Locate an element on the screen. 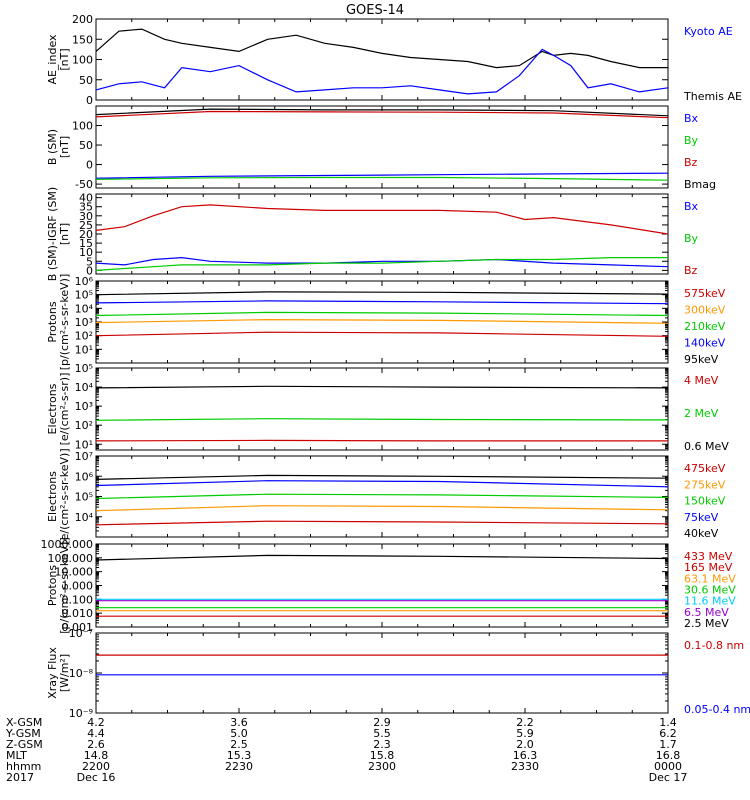 This screenshot has width=750, height=800. y-axis-label: B (SM)-IGRF (SM) is located at coordinates (52, 234).